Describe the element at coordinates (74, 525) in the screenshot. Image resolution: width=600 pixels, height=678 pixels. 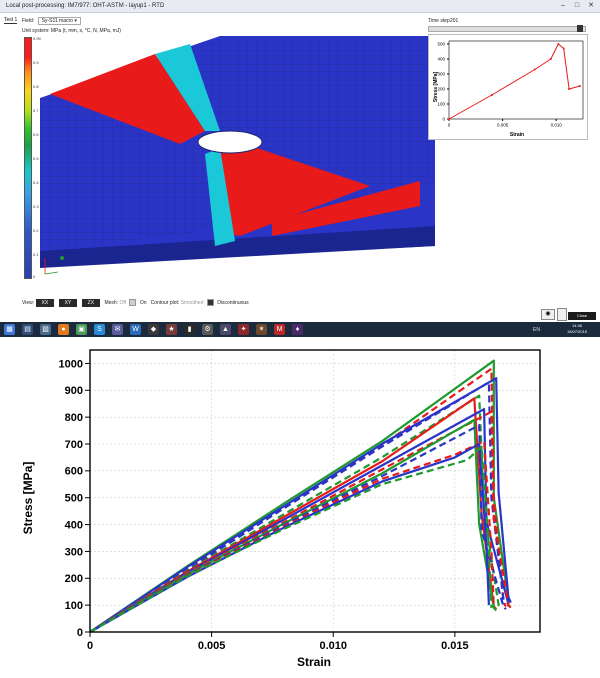
I see `y-tick-label: 400` at that location.